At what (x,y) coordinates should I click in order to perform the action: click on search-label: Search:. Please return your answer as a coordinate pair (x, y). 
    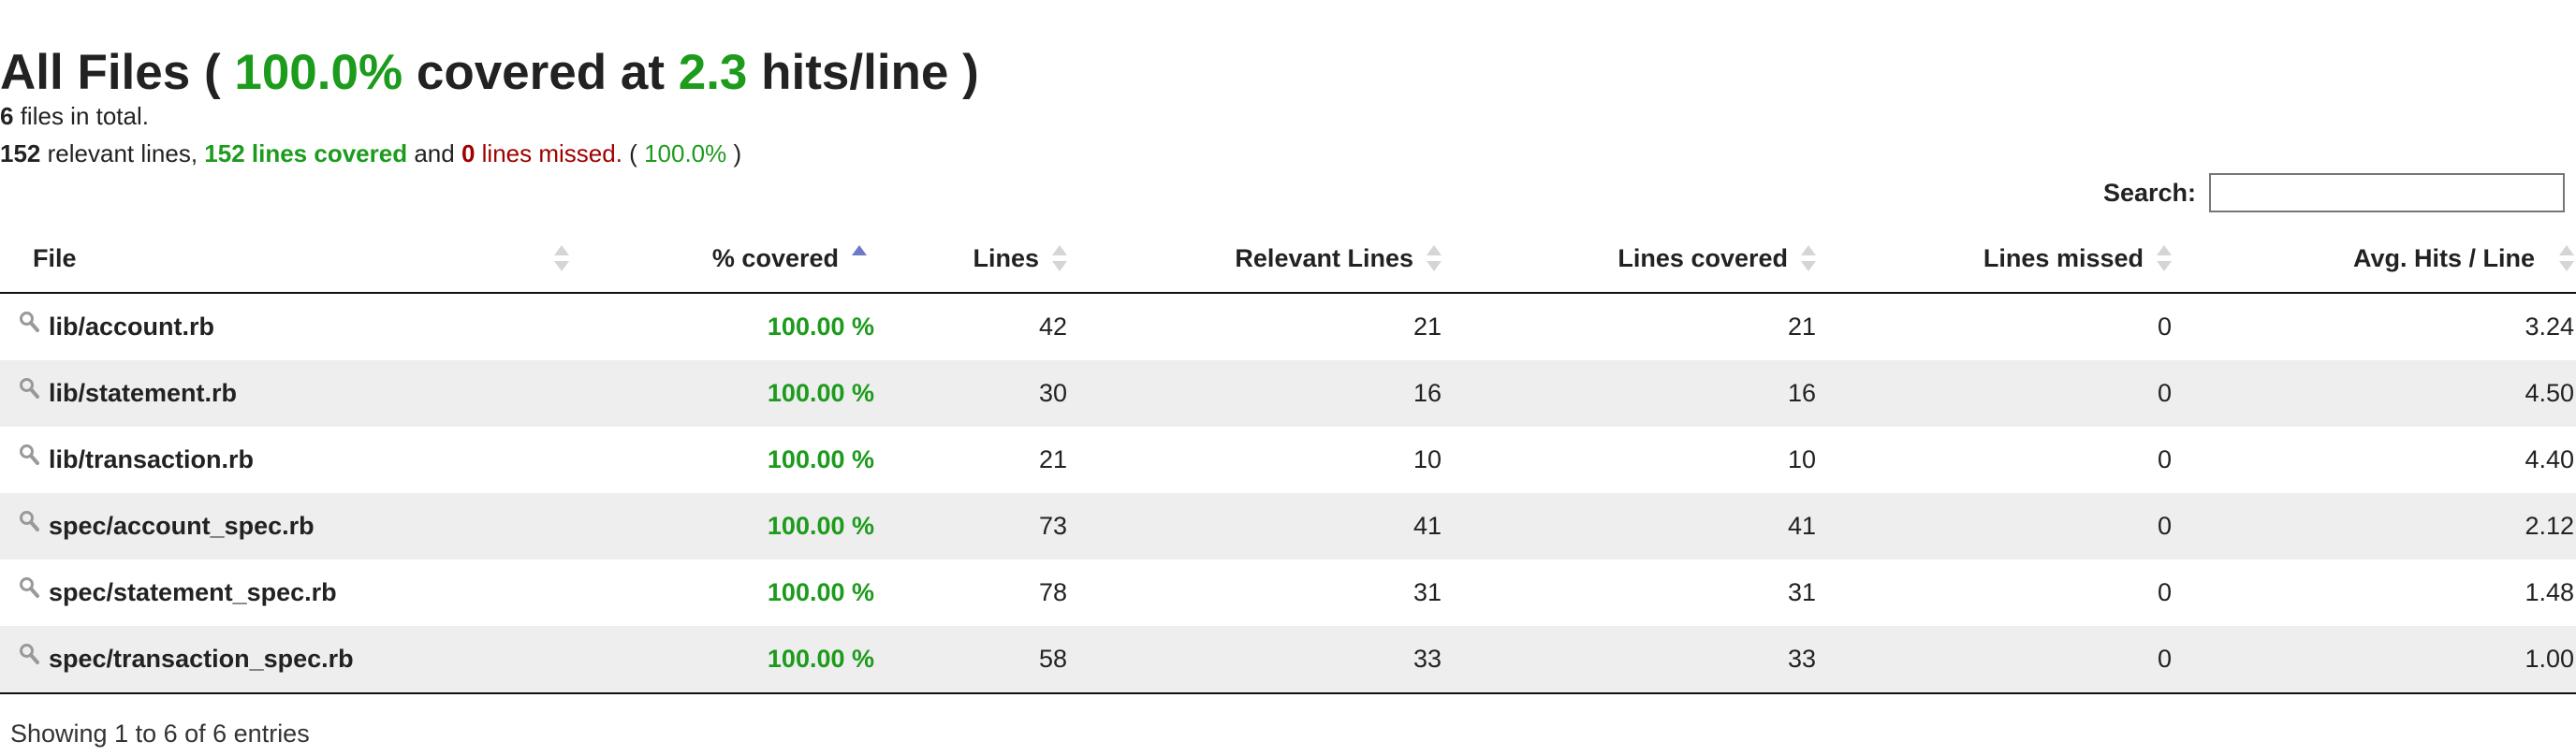
    Looking at the image, I should click on (2149, 193).